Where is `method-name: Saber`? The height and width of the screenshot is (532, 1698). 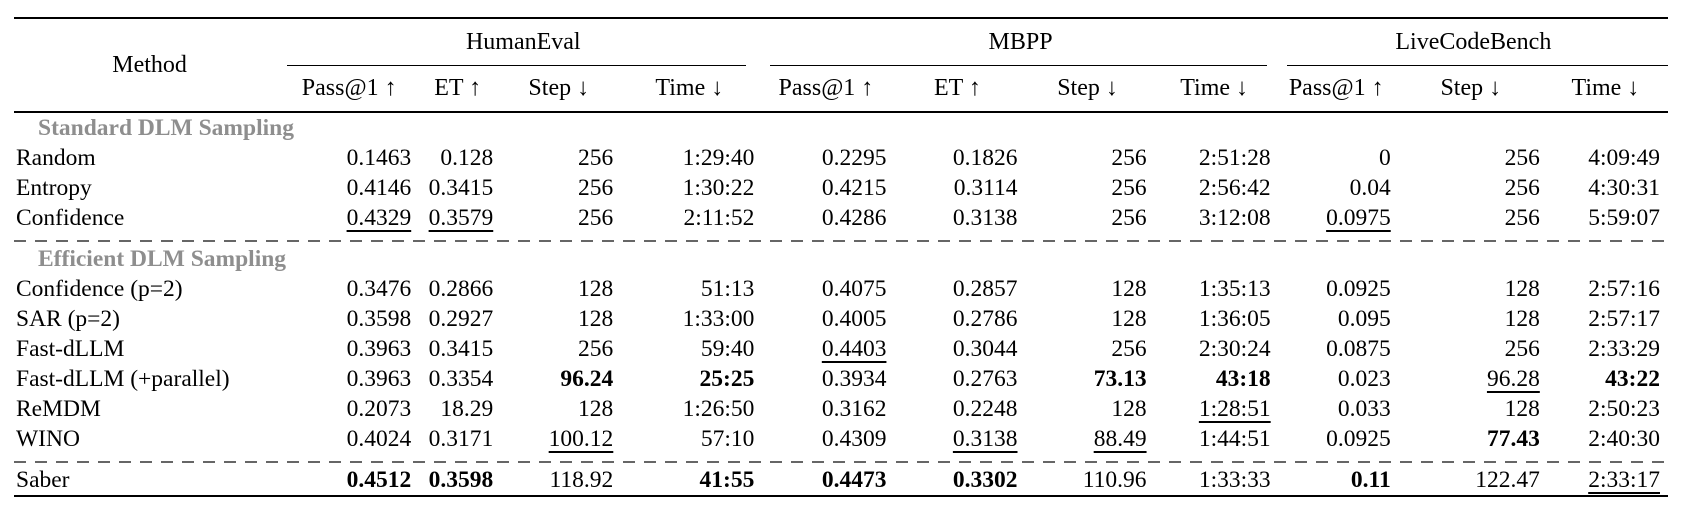 method-name: Saber is located at coordinates (43, 479).